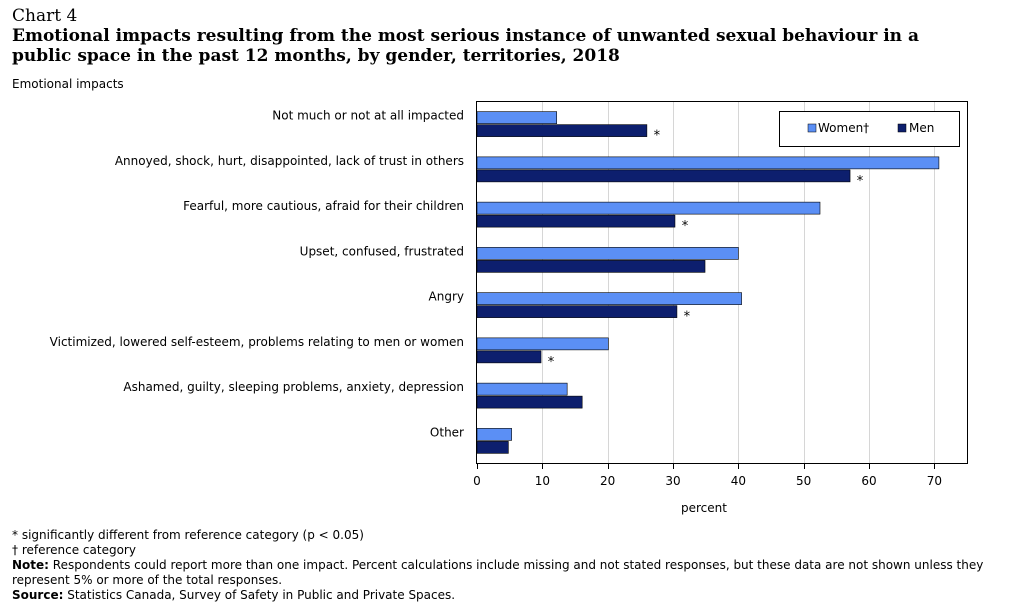 This screenshot has height=610, width=1024. What do you see at coordinates (38, 595) in the screenshot?
I see `source-label: Source:` at bounding box center [38, 595].